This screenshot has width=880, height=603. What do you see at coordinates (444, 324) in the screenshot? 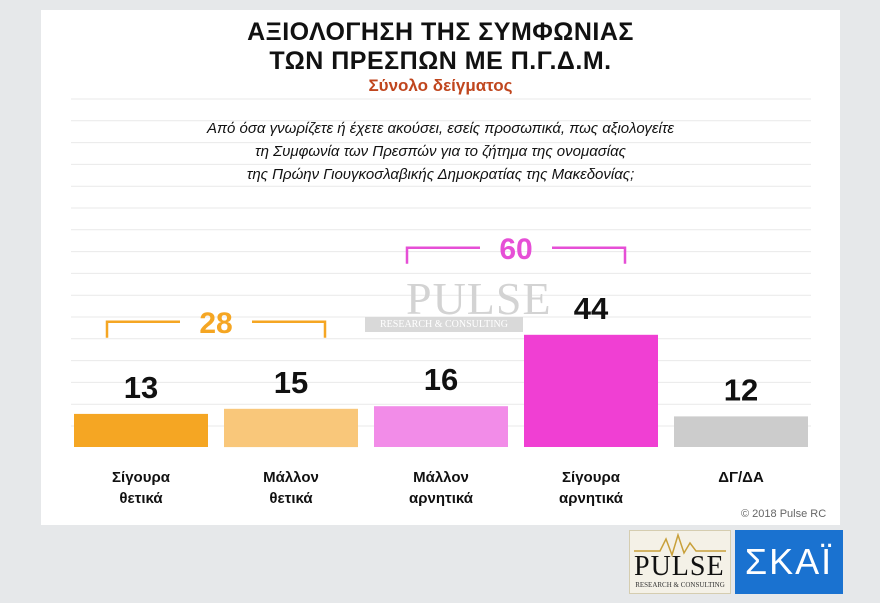
I see `watermark-subtitle: RESEARCH & CONSULTING` at bounding box center [444, 324].